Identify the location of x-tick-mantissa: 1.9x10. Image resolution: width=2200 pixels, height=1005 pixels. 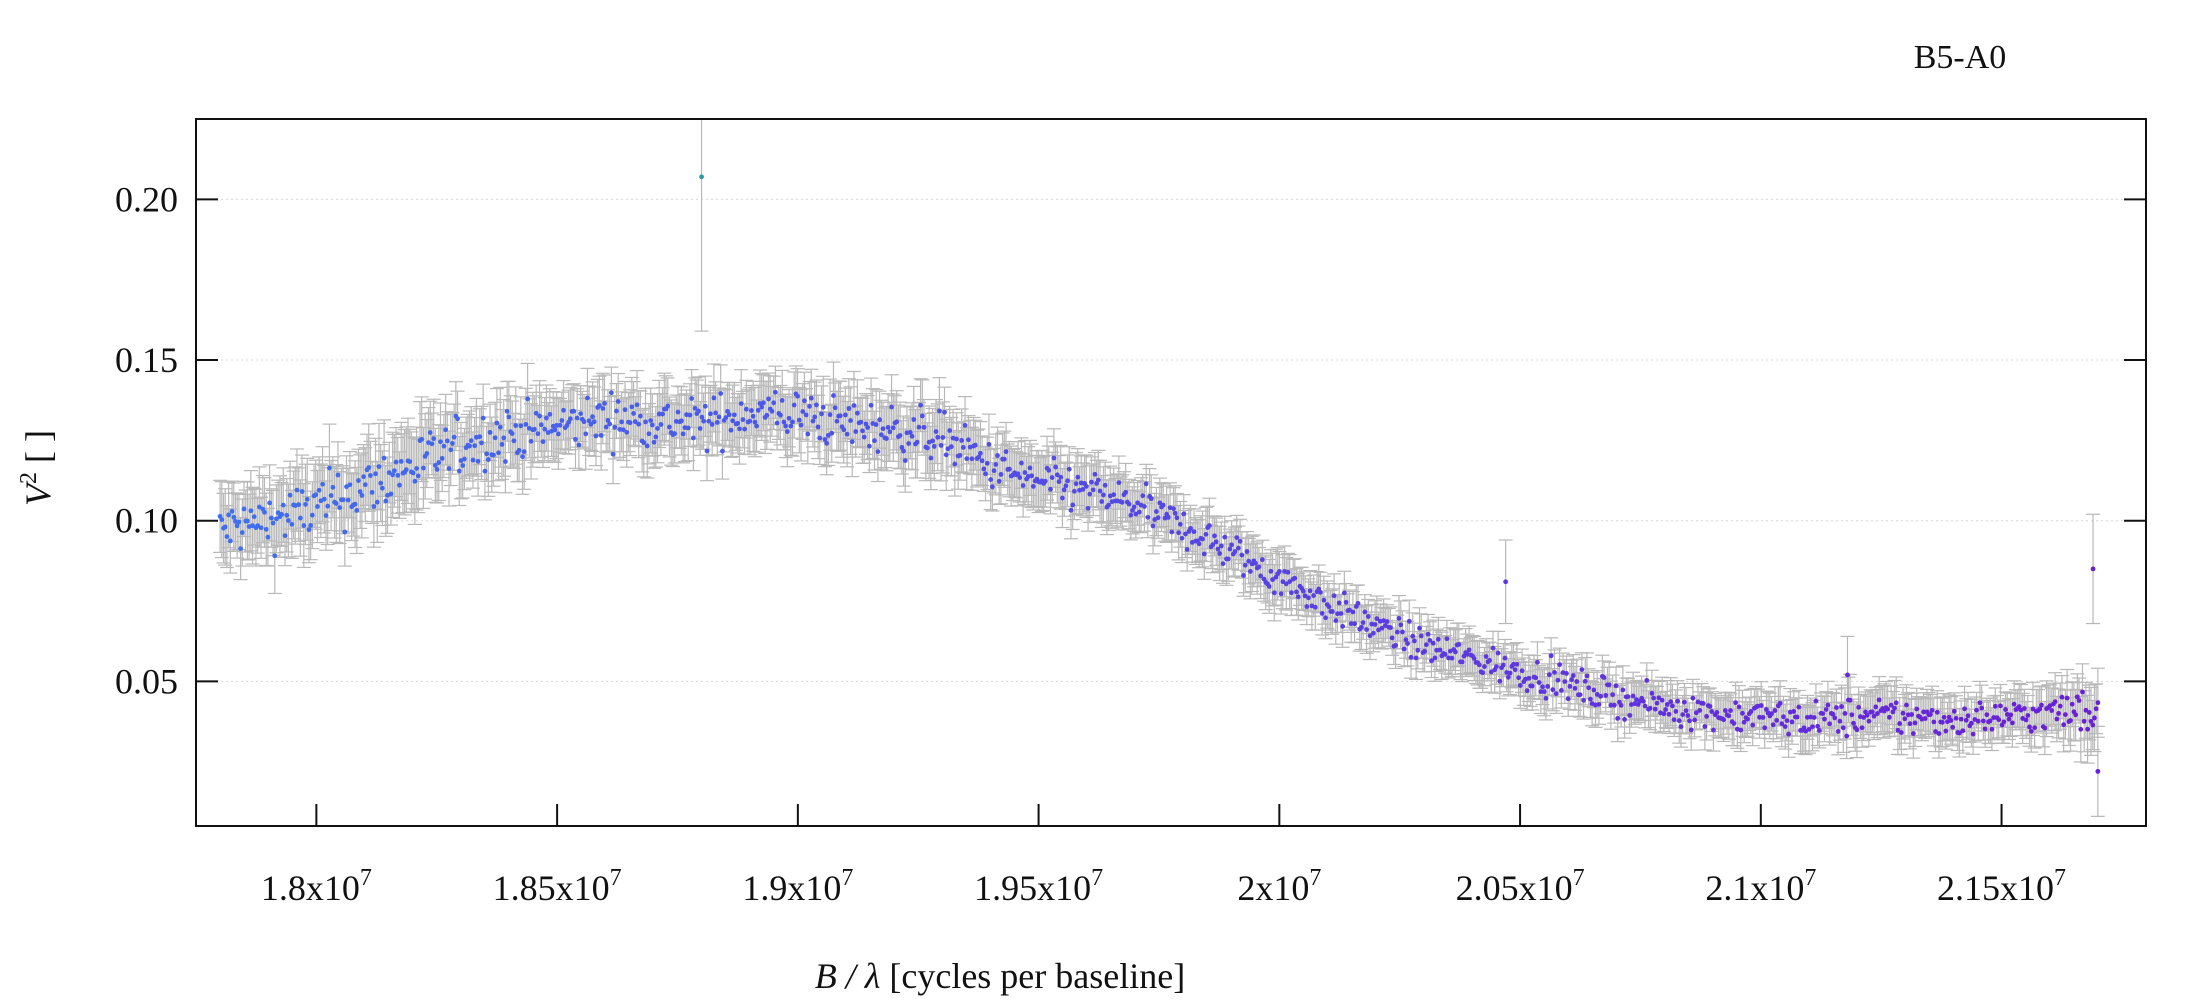
(791, 888).